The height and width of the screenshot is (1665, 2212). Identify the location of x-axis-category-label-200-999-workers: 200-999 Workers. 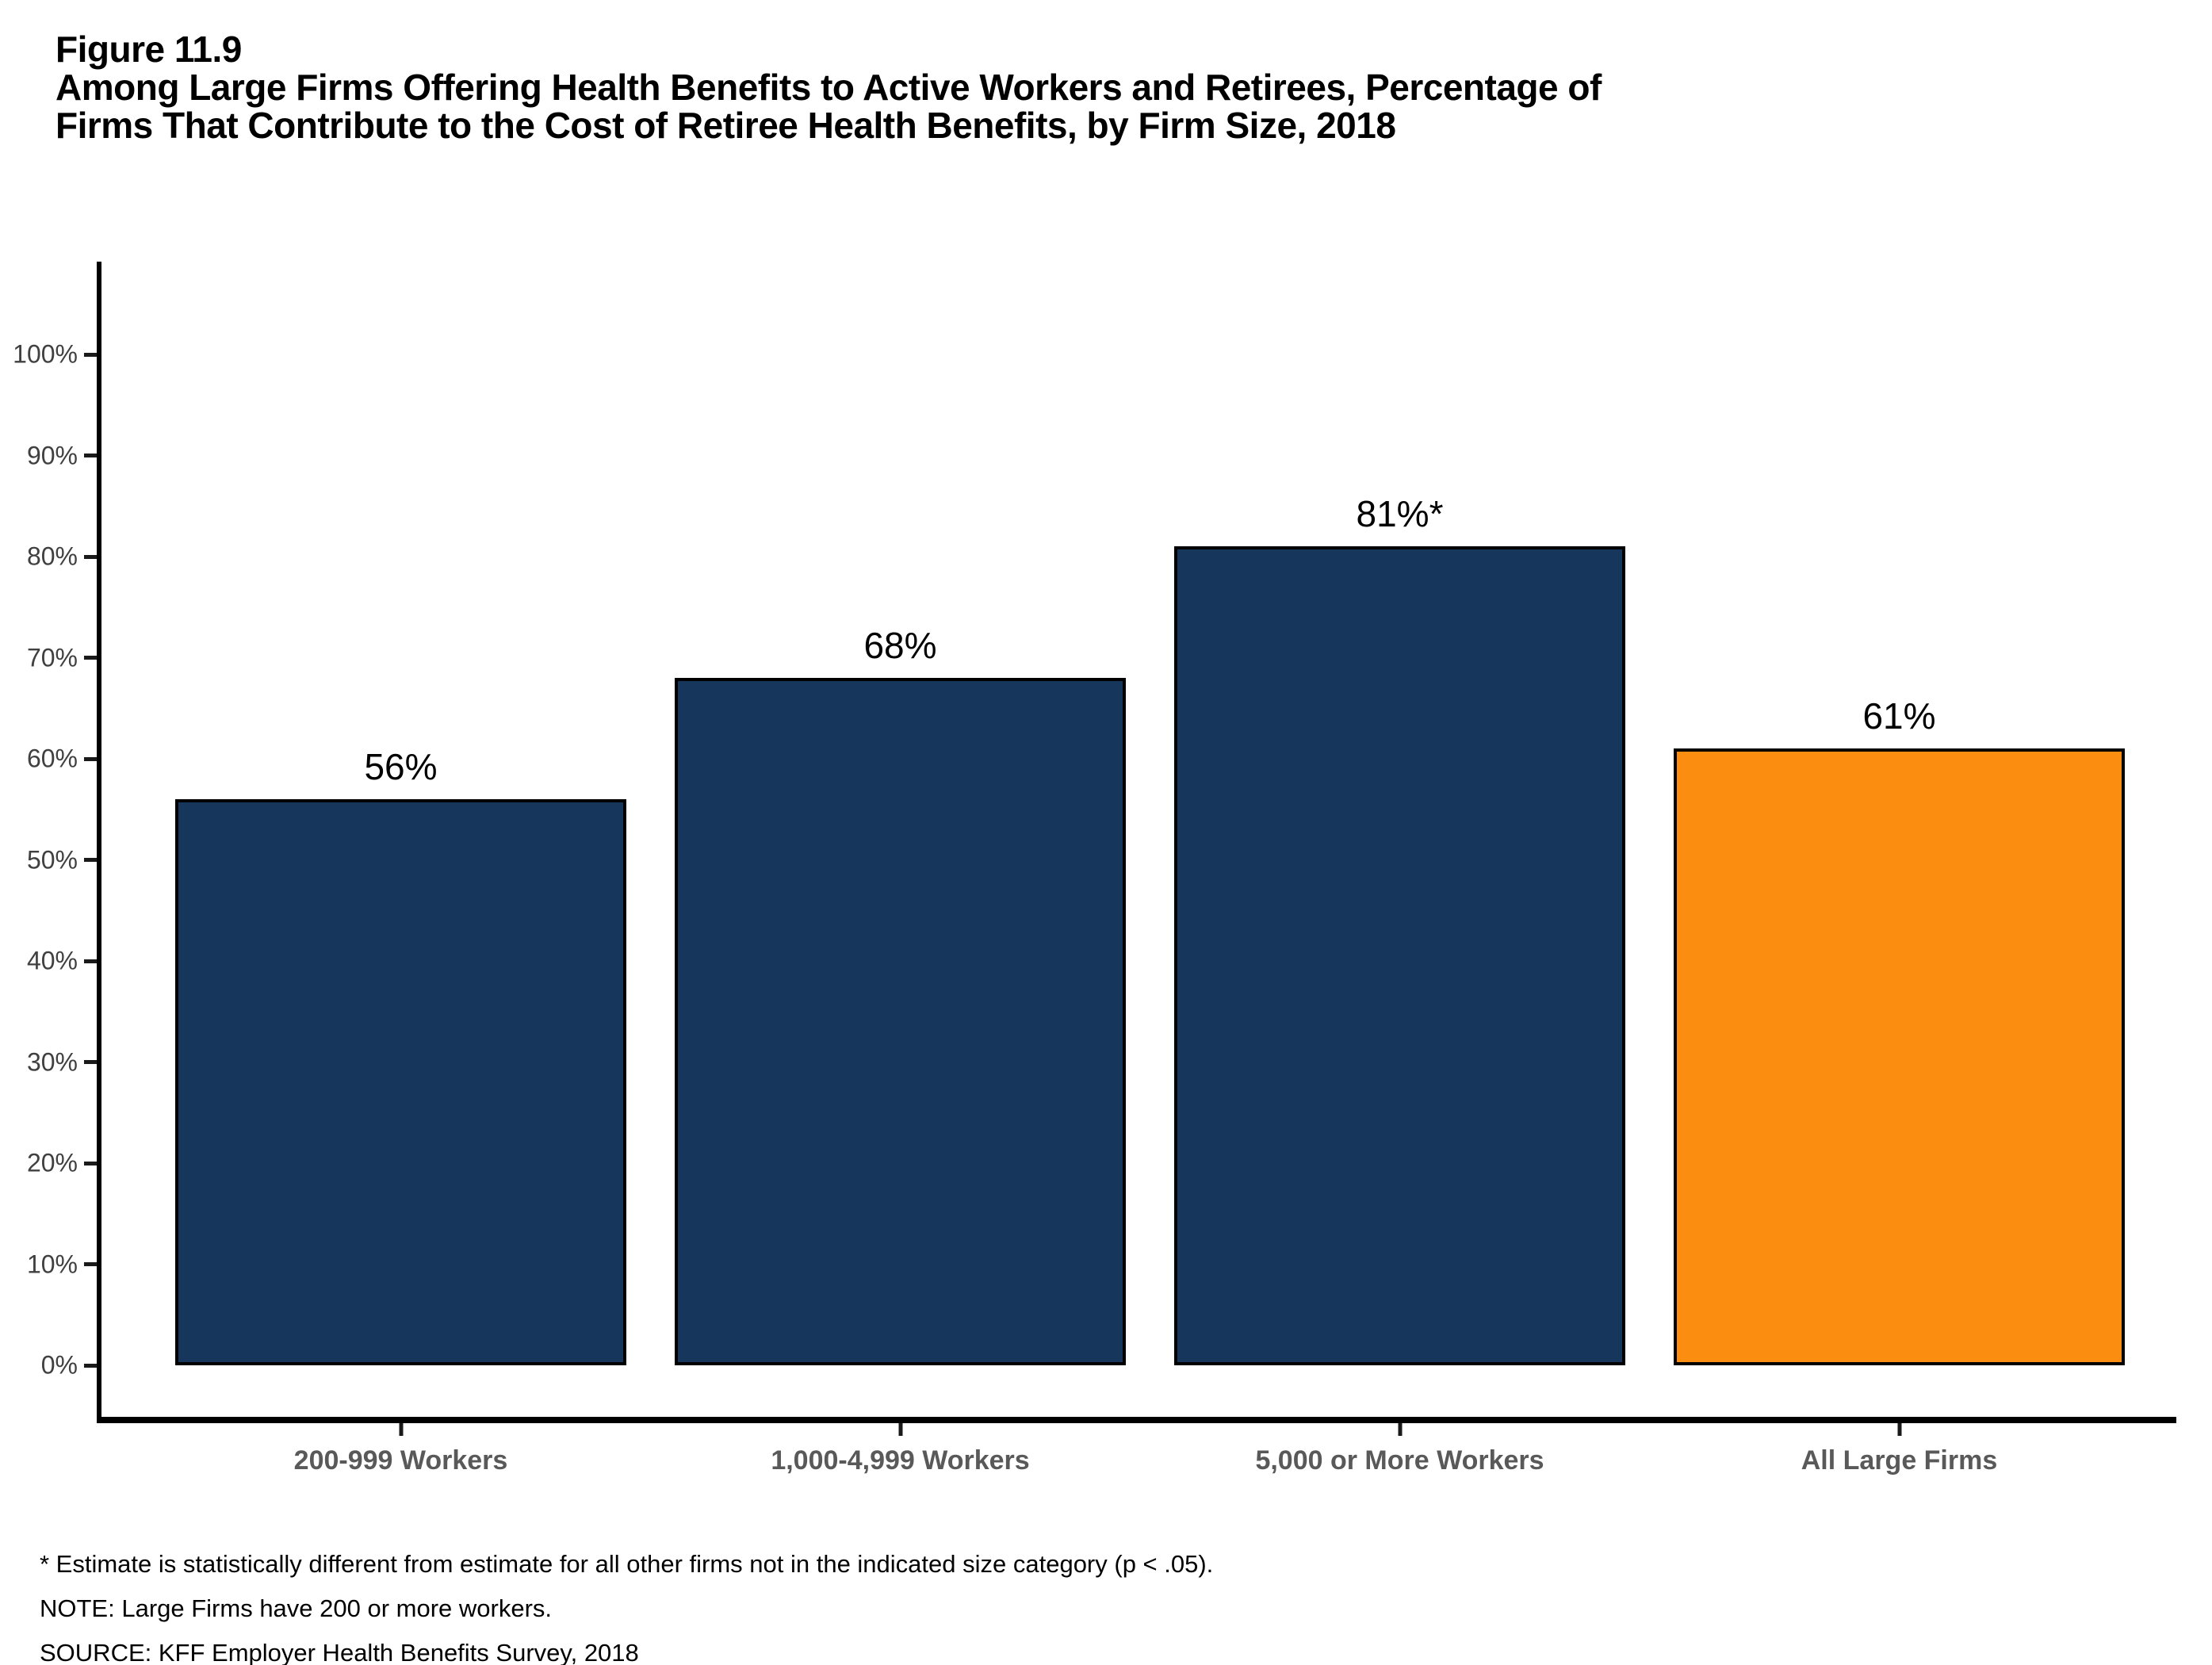
(400, 1460).